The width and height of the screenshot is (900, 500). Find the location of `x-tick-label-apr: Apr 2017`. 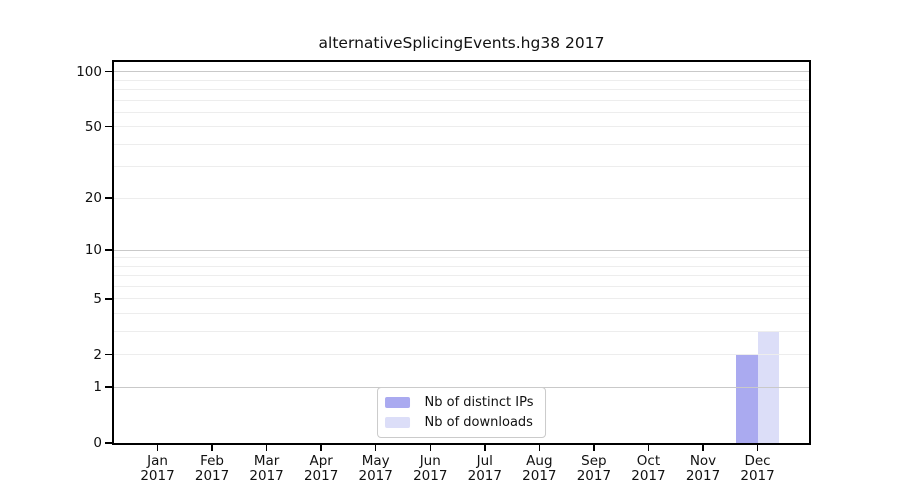

x-tick-label-apr: Apr 2017 is located at coordinates (321, 468).